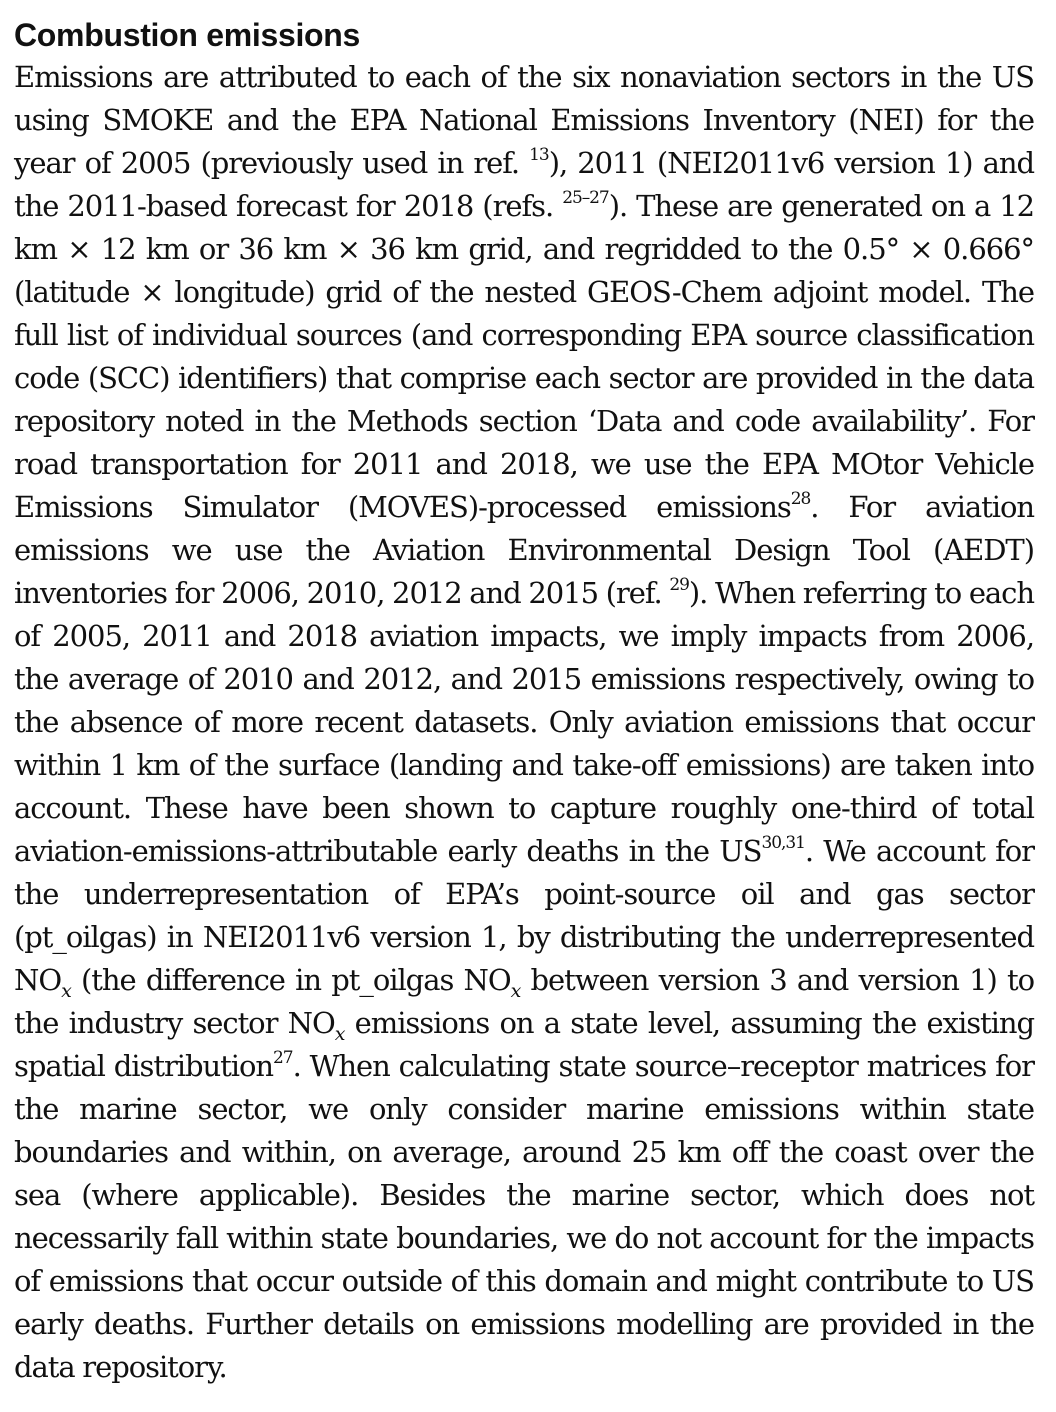  I want to click on section-heading: Combustion emissions, so click(187, 35).